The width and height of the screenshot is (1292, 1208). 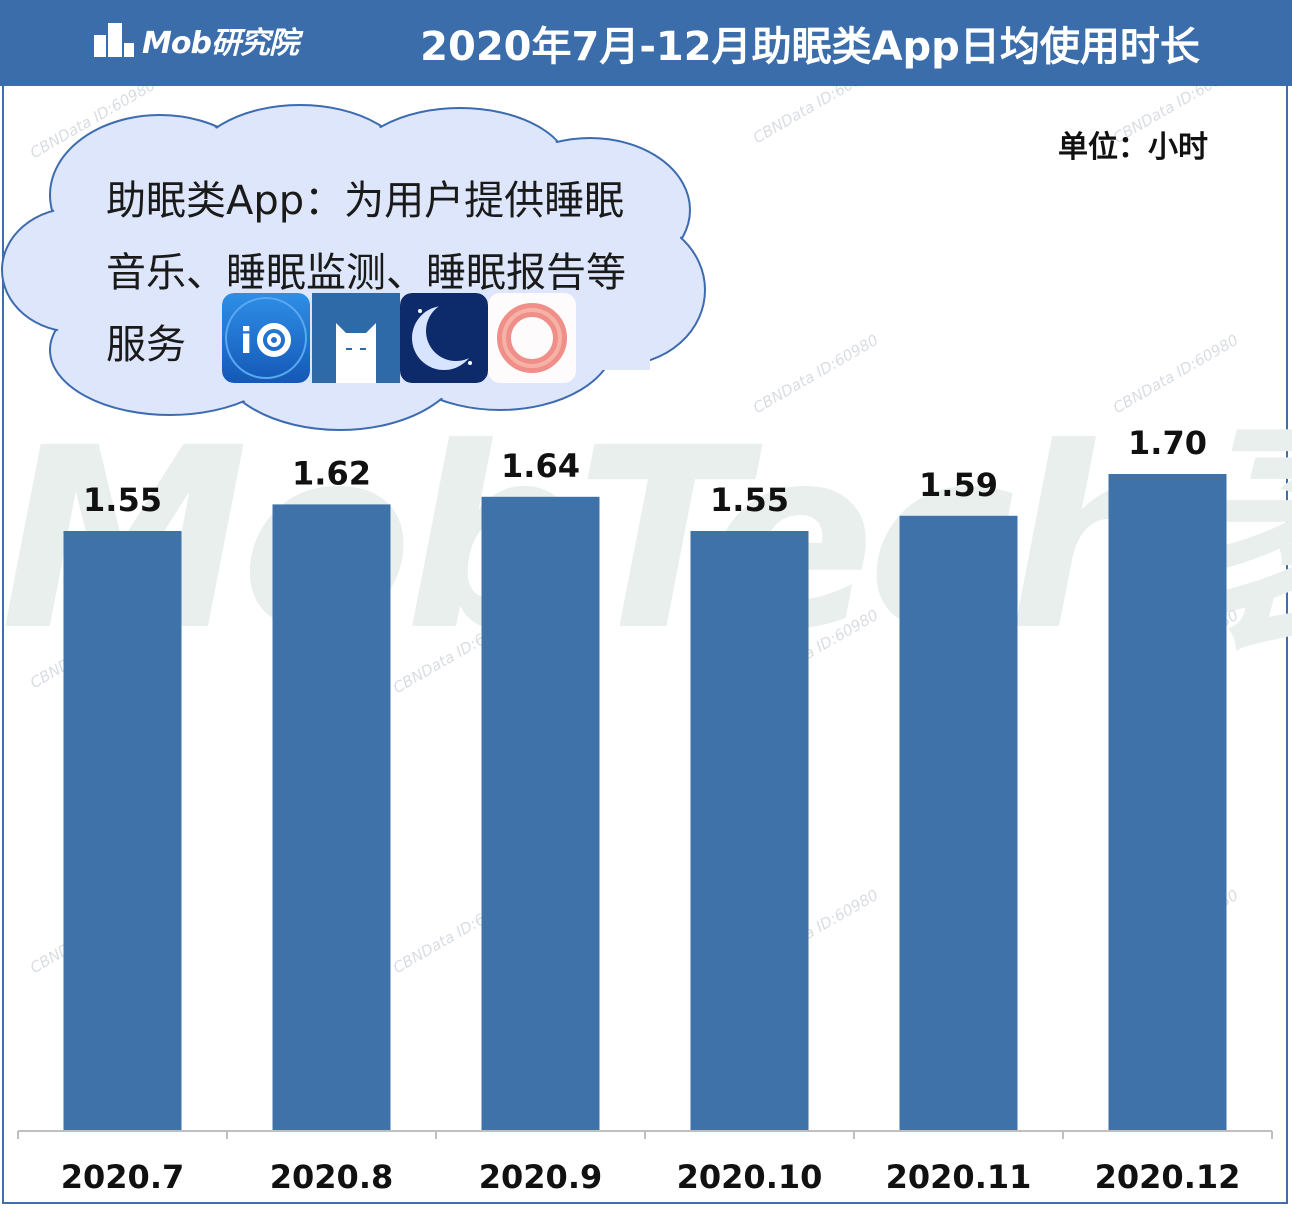 What do you see at coordinates (750, 1177) in the screenshot?
I see `x-tick-label: 2020.10` at bounding box center [750, 1177].